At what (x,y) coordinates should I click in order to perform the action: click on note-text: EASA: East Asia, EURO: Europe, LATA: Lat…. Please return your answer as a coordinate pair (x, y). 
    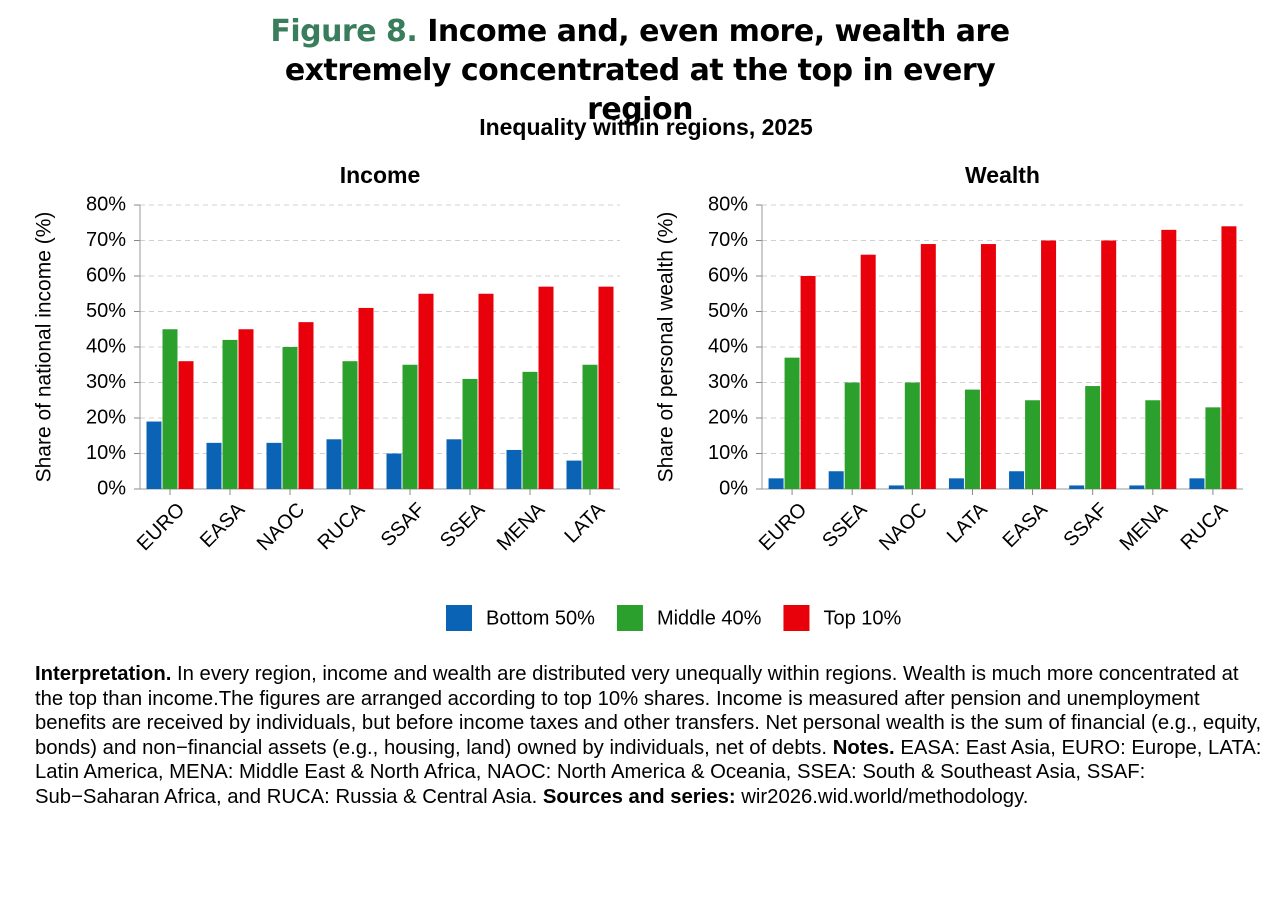
    Looking at the image, I should click on (648, 772).